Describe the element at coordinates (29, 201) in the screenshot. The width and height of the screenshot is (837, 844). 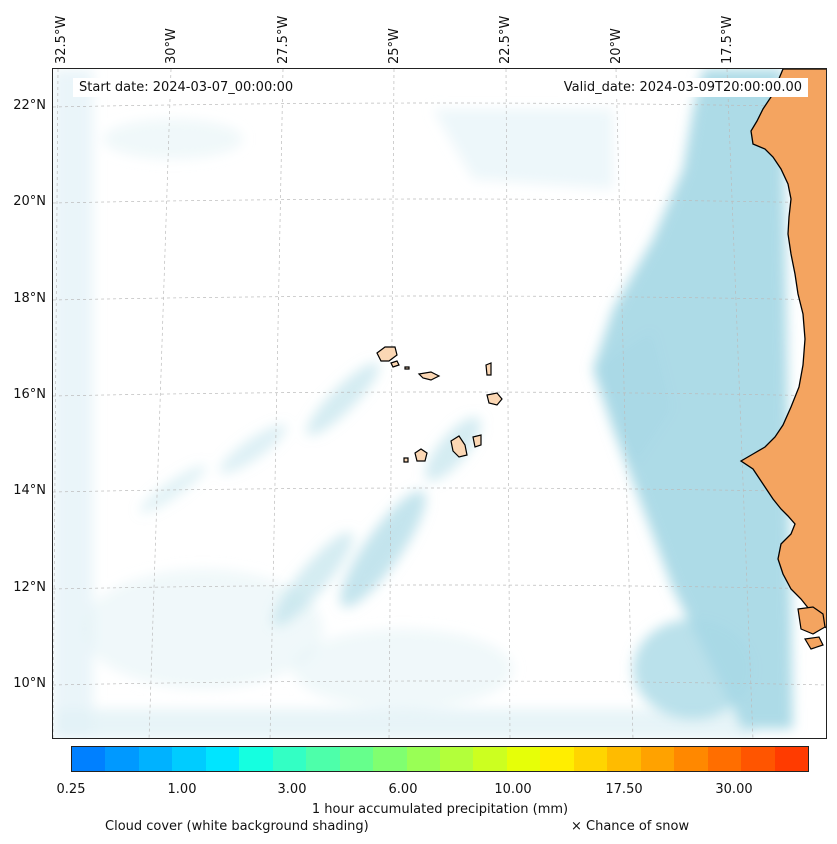
I see `latitude-label: 20°N` at that location.